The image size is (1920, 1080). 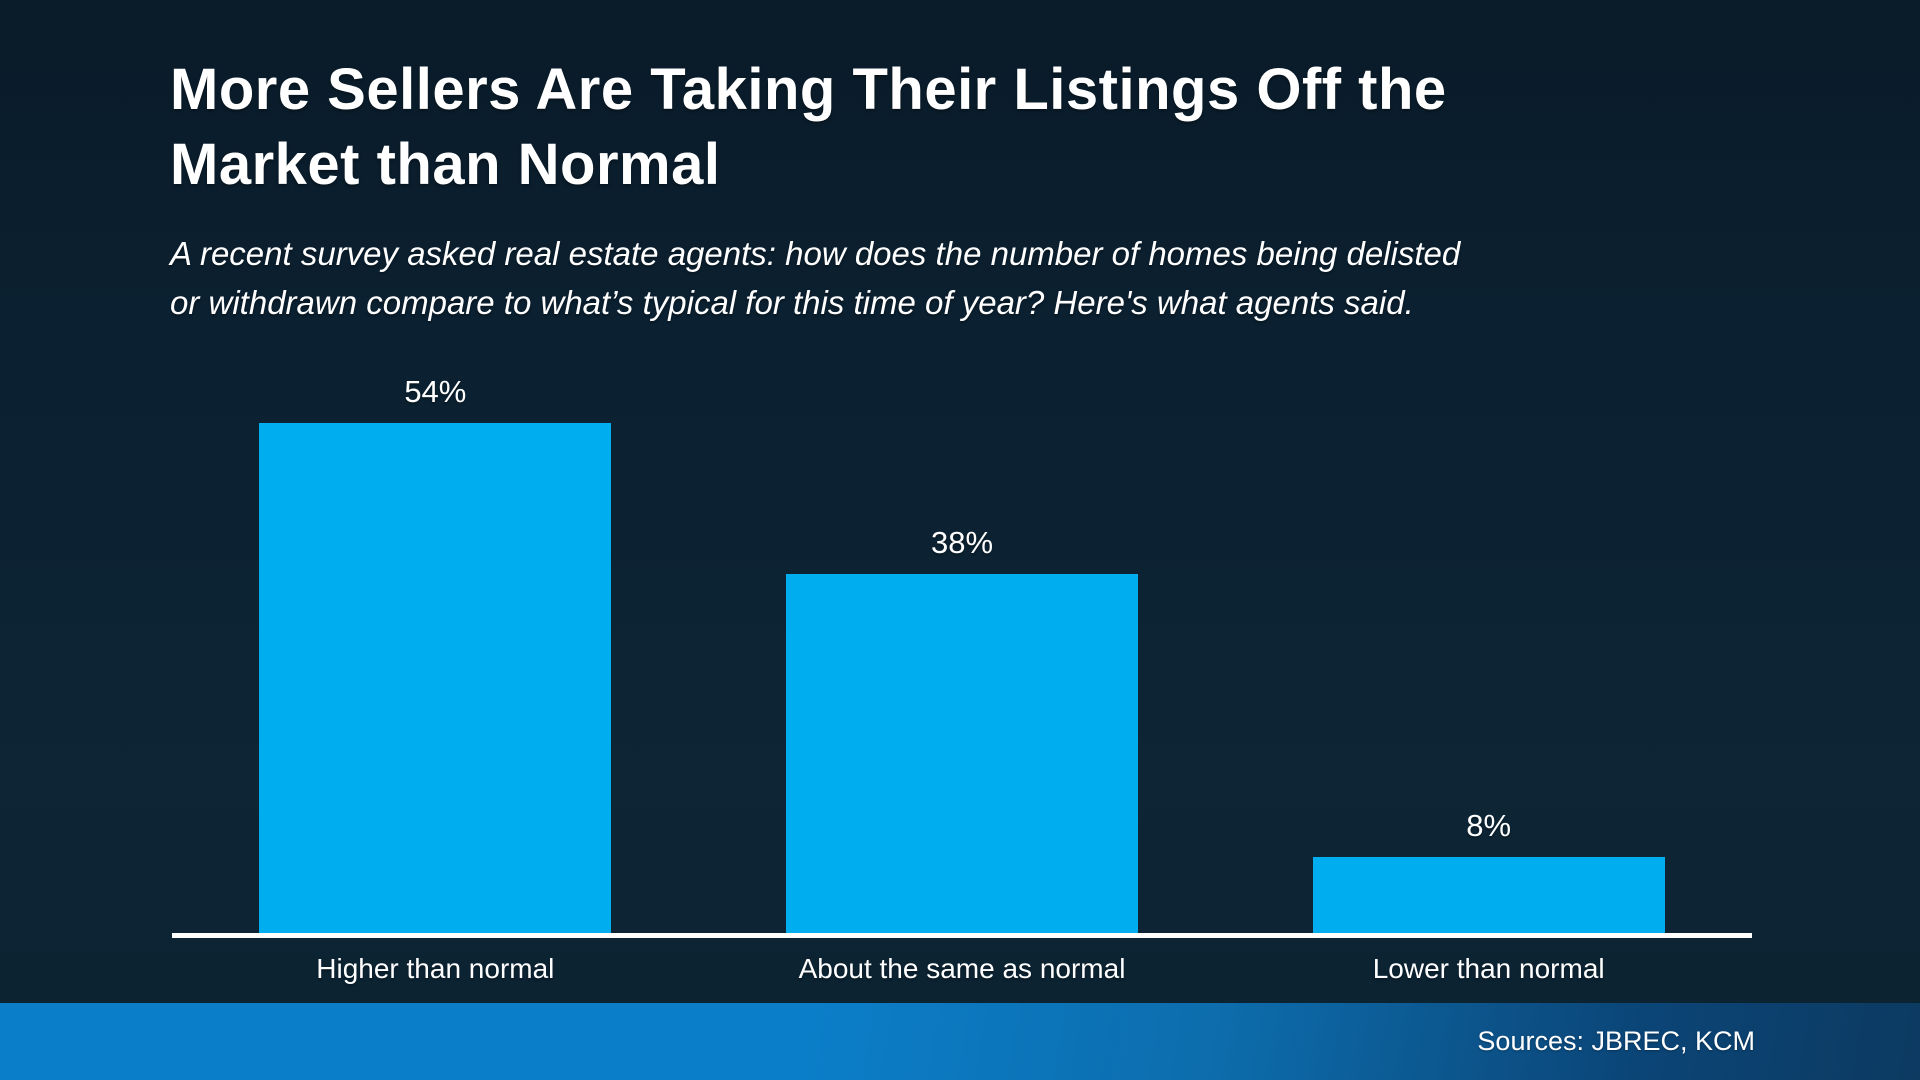 I want to click on category-label-higher-than-normal: Higher than normal, so click(x=435, y=968).